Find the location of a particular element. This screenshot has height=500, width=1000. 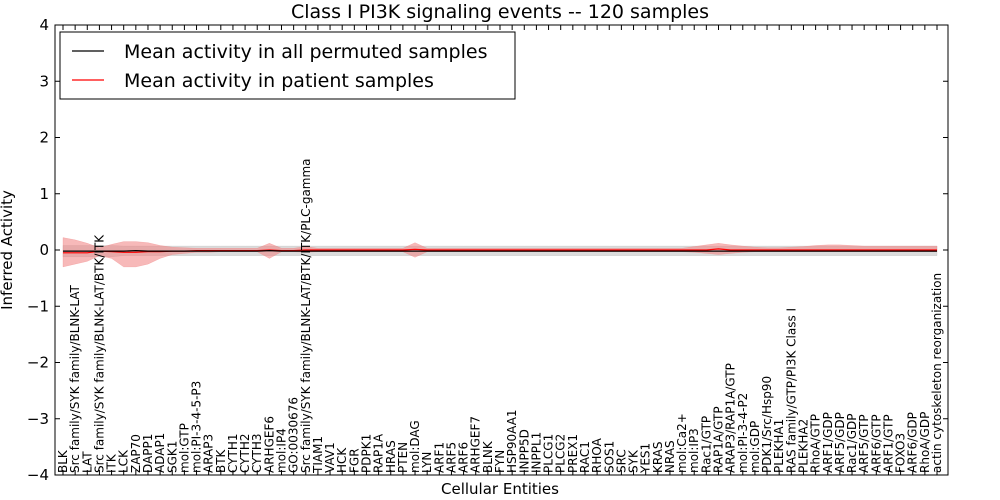

x-tick-label: ARAP3 is located at coordinates (209, 453).